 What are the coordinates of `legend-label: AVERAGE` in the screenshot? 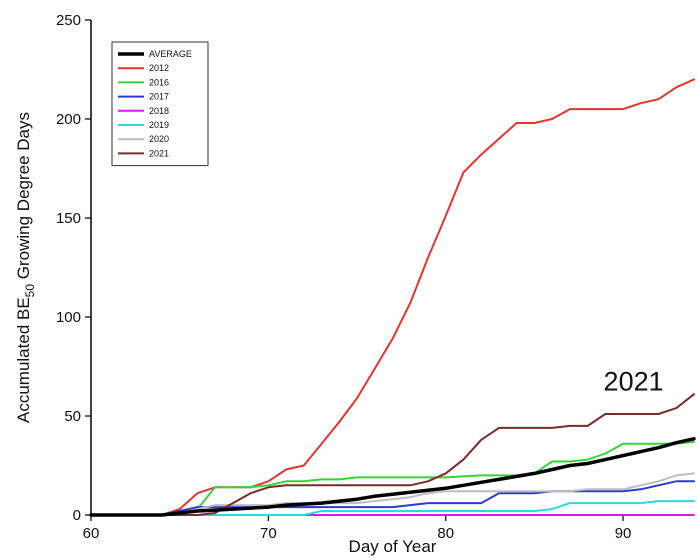 It's located at (170, 54).